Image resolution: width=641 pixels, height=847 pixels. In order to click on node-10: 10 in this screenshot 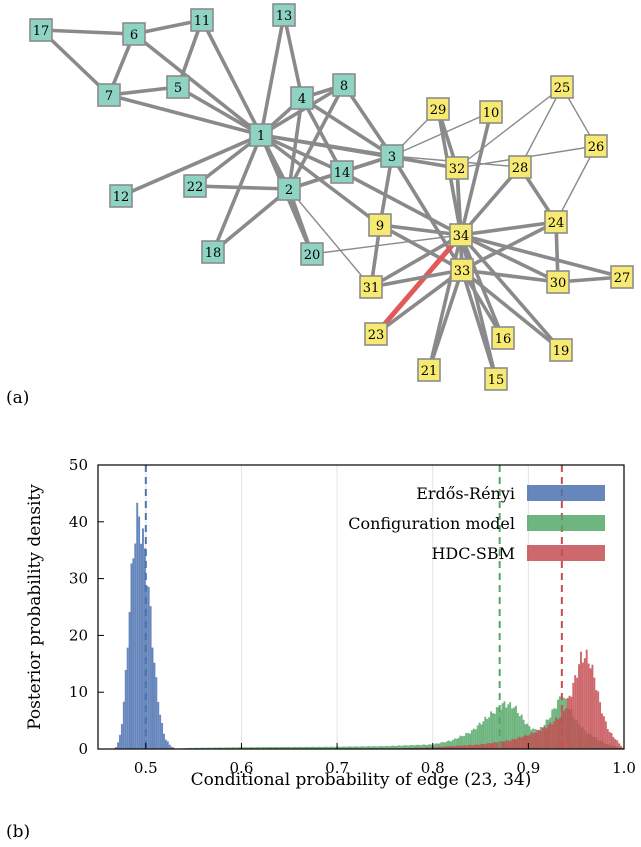, I will do `click(491, 112)`.